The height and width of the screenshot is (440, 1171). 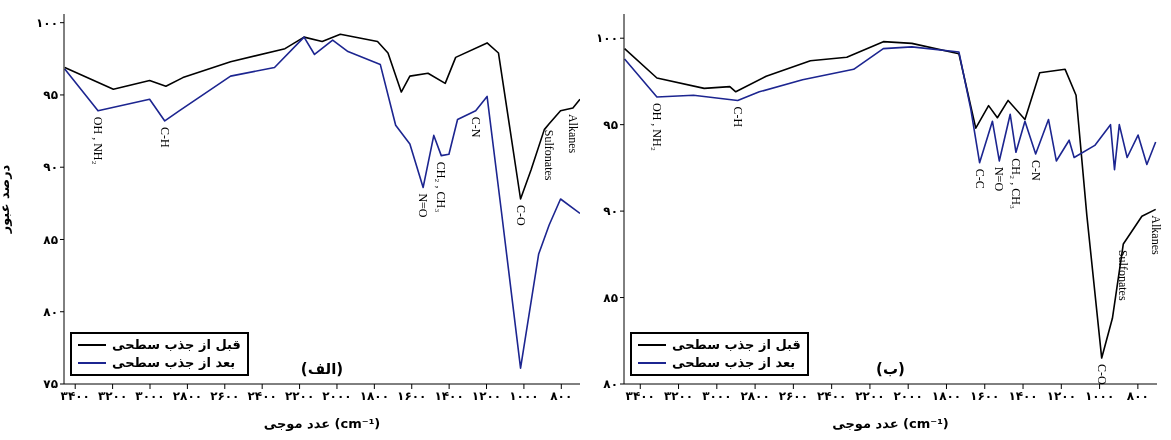 I want to click on annotation: C-C, so click(x=979, y=178).